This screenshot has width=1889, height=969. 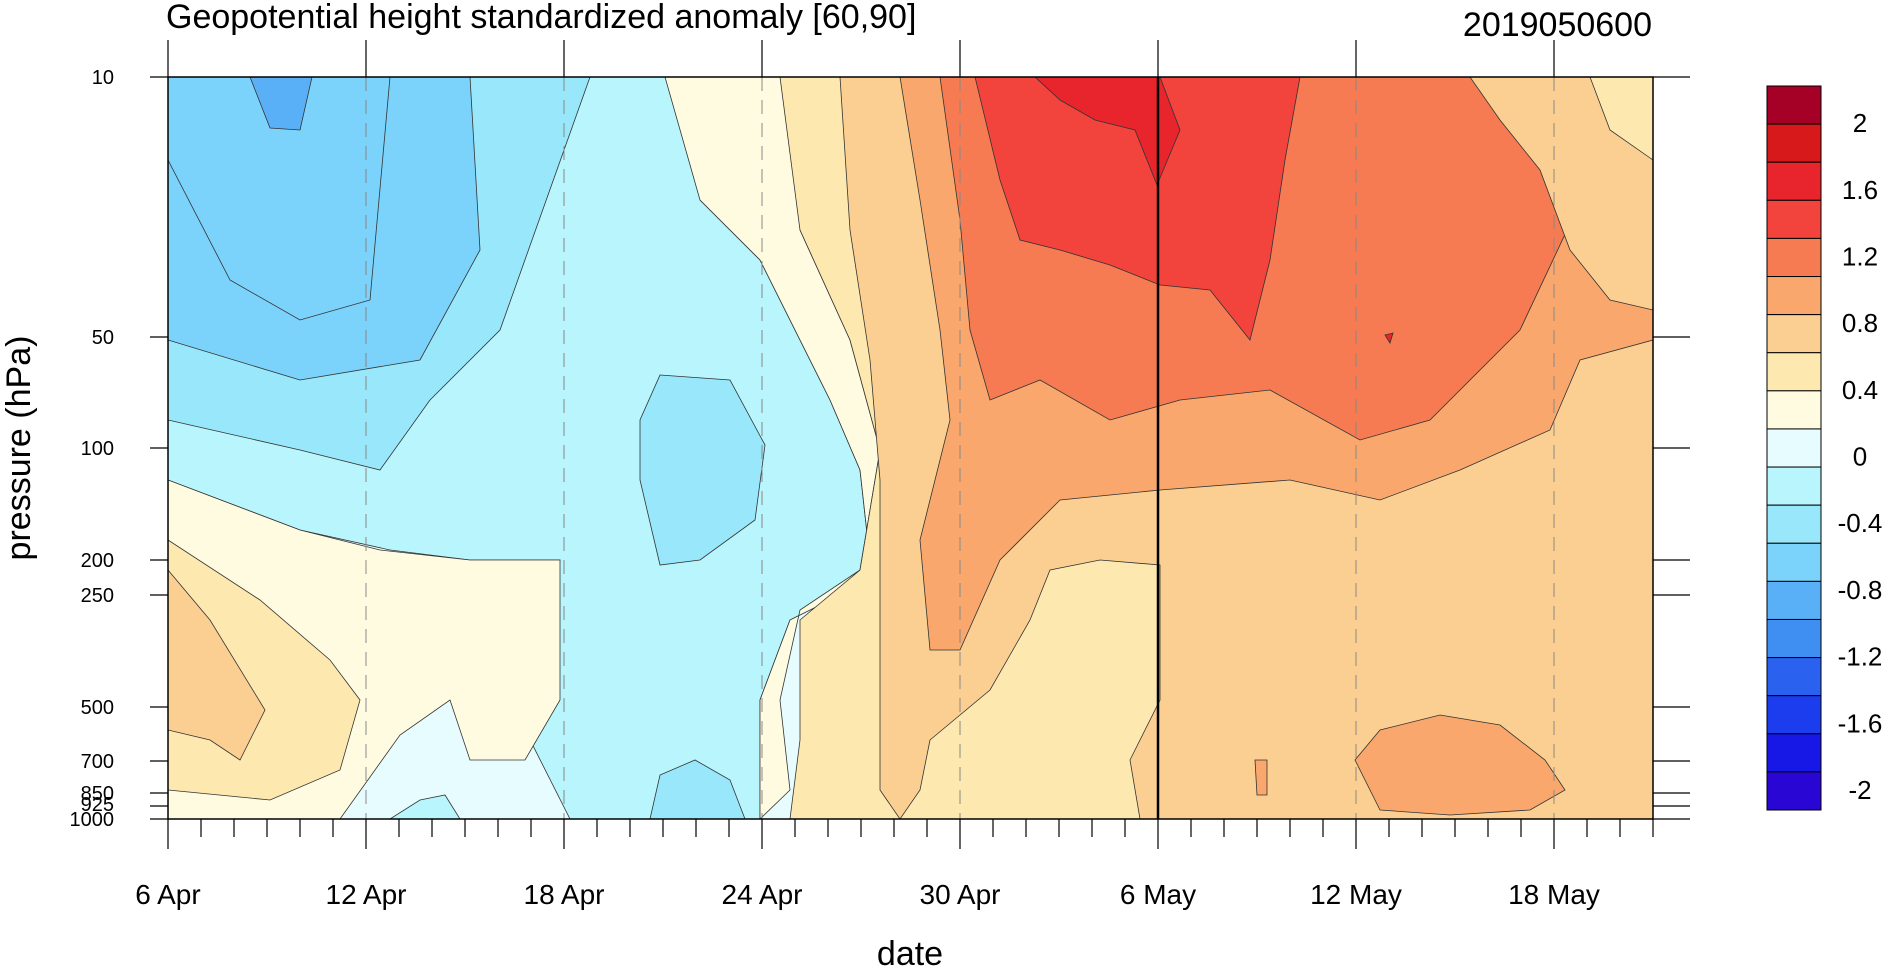 What do you see at coordinates (1554, 894) in the screenshot?
I see `x-tick-label: 18 May` at bounding box center [1554, 894].